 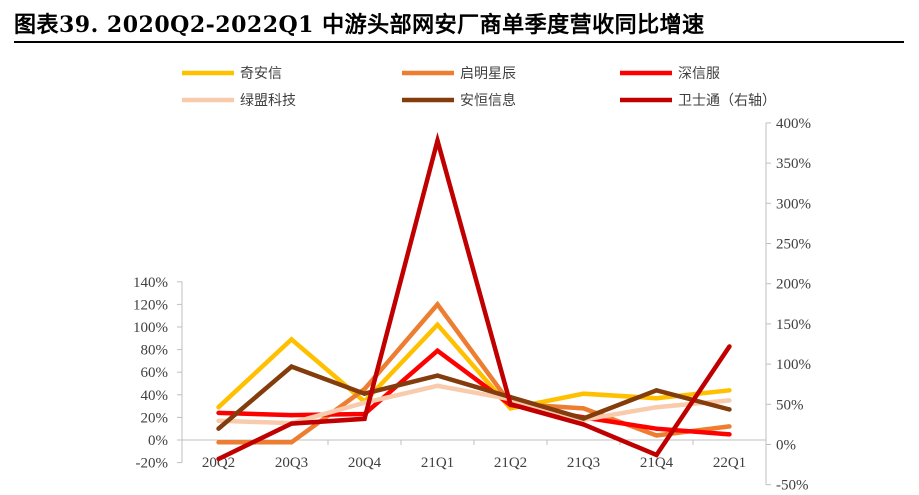 What do you see at coordinates (150, 305) in the screenshot?
I see `left-tick-label: 120%` at bounding box center [150, 305].